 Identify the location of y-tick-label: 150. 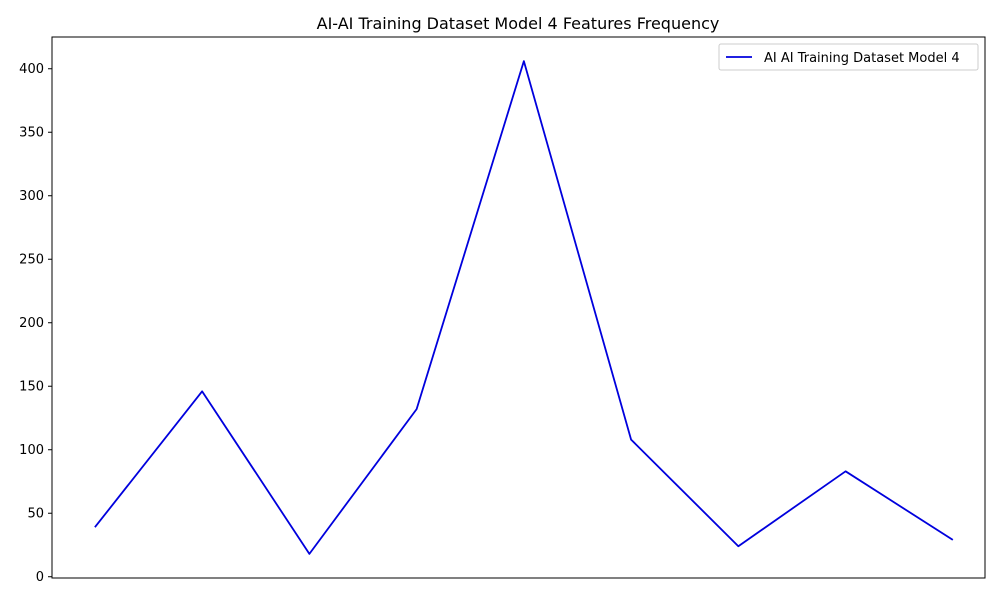
(31, 387).